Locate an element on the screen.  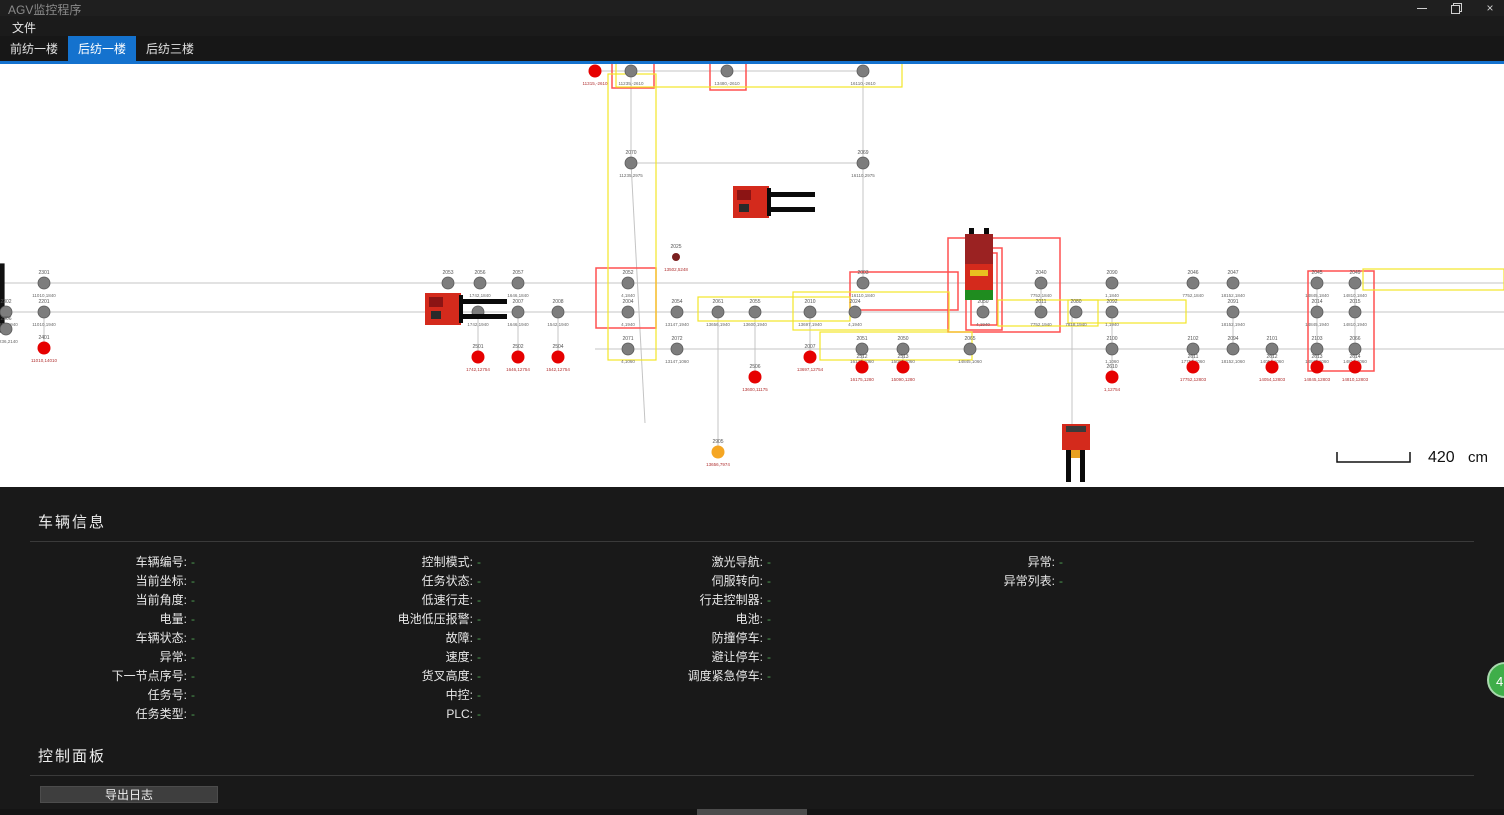
map-node-2024 is located at coordinates (855, 312).